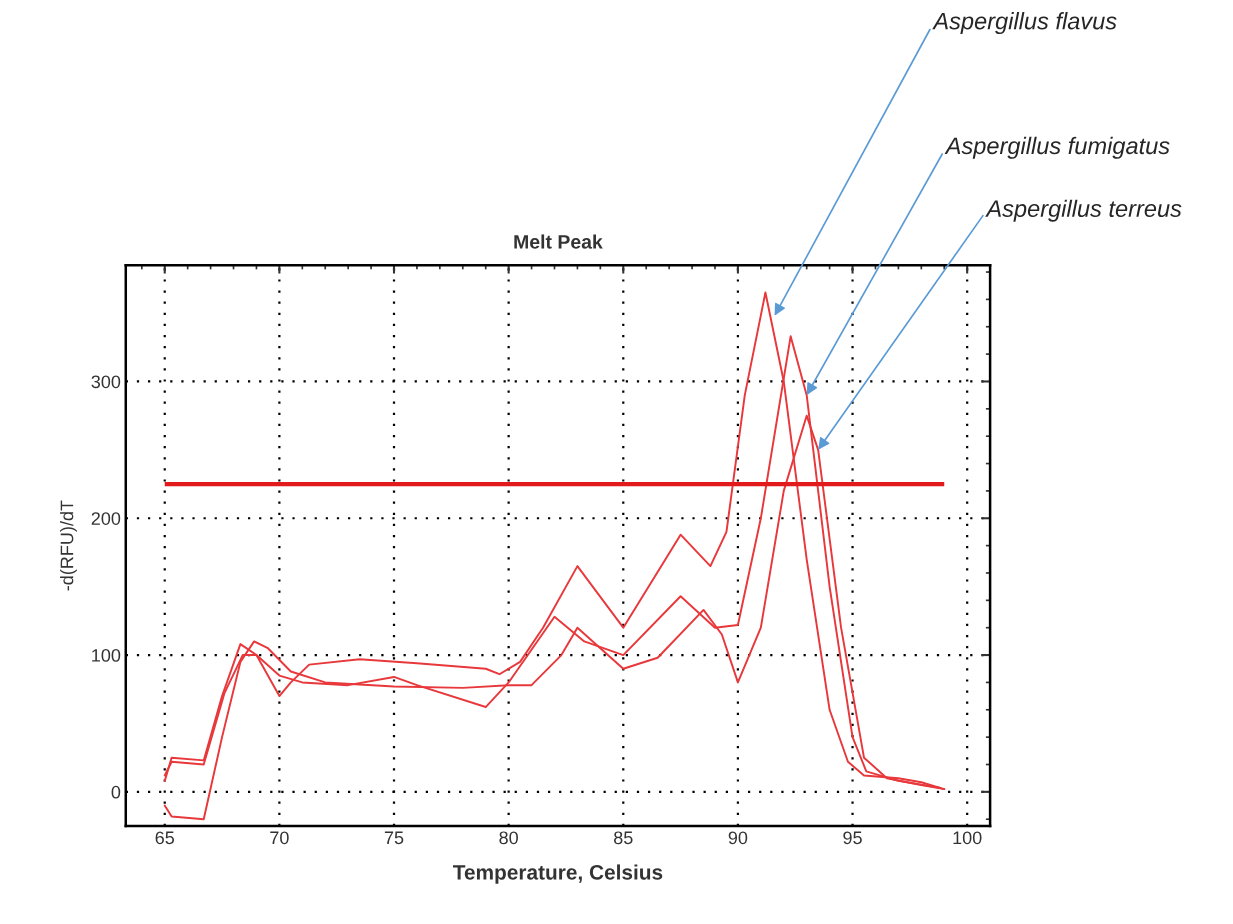 The width and height of the screenshot is (1233, 924). I want to click on x-tick-label: 85, so click(623, 838).